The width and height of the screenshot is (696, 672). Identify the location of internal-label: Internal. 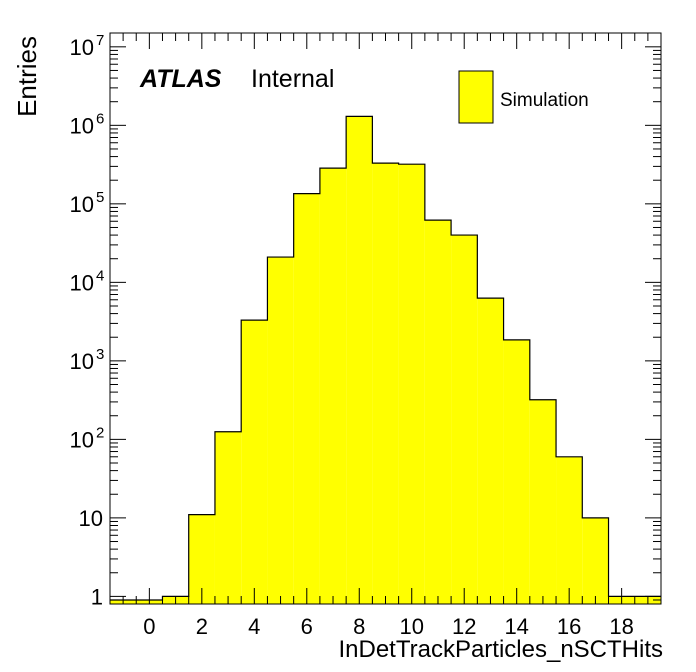
(292, 79).